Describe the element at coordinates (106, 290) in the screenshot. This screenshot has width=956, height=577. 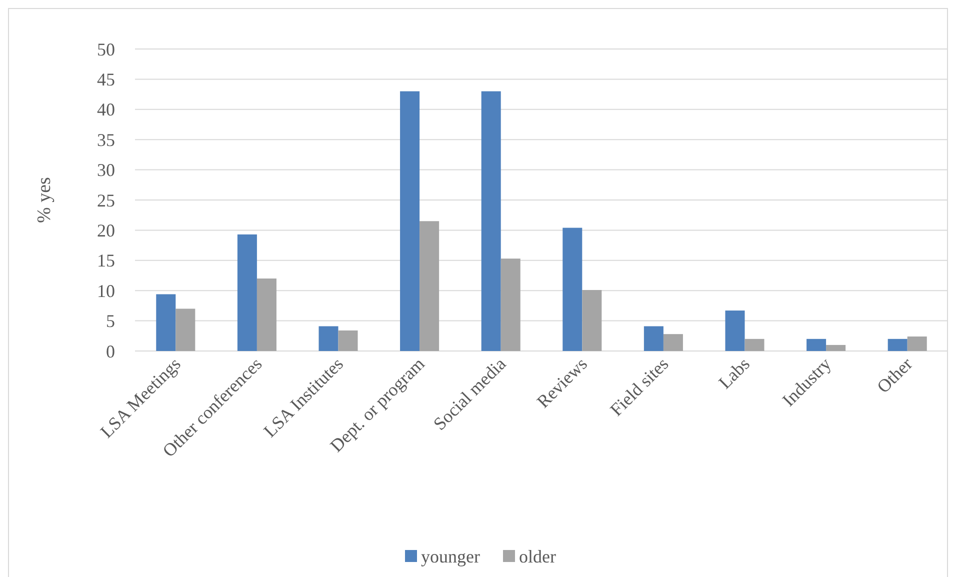
I see `y-tick-label: 10` at that location.